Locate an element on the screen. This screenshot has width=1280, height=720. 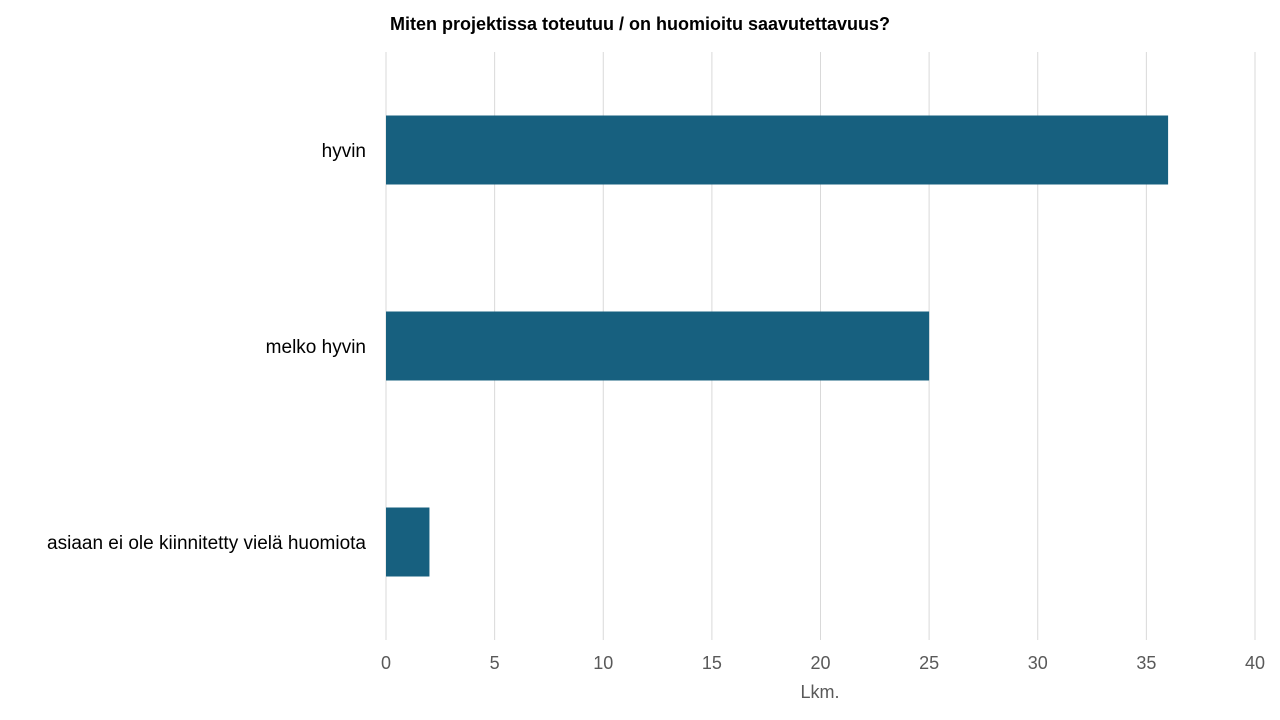
category-label: asiaan ei ole kiinnitetty vielä huomiota is located at coordinates (206, 543).